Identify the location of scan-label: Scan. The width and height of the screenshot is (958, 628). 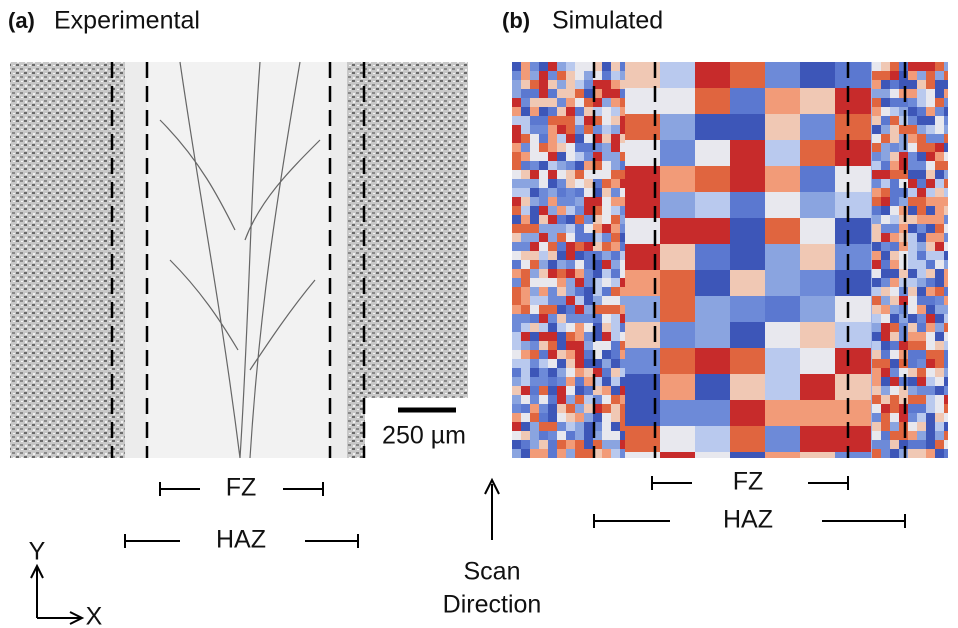
(492, 572).